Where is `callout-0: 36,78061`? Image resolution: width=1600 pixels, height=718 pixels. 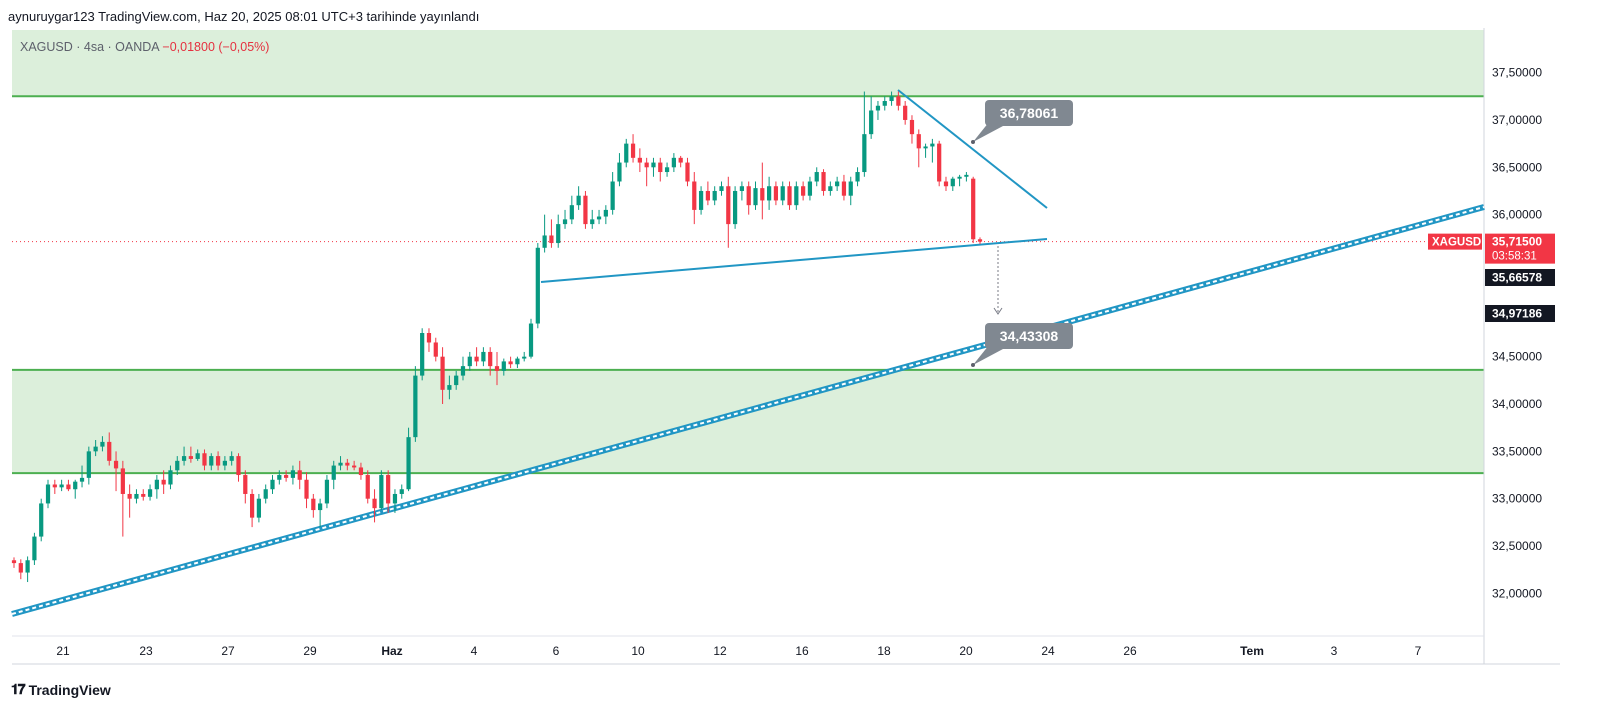 callout-0: 36,78061 is located at coordinates (1022, 122).